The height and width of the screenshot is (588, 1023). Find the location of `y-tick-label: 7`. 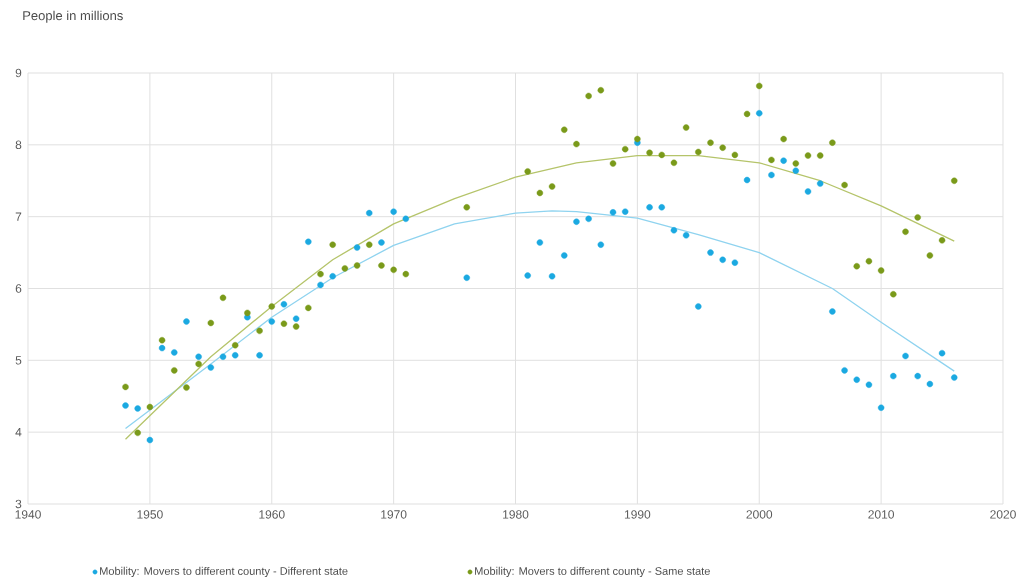

y-tick-label: 7 is located at coordinates (18, 216).